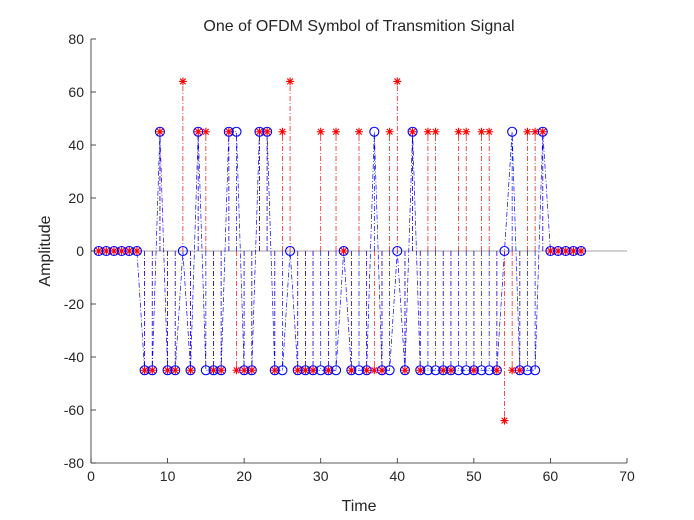  Describe the element at coordinates (551, 476) in the screenshot. I see `x-tick-label: 60` at that location.